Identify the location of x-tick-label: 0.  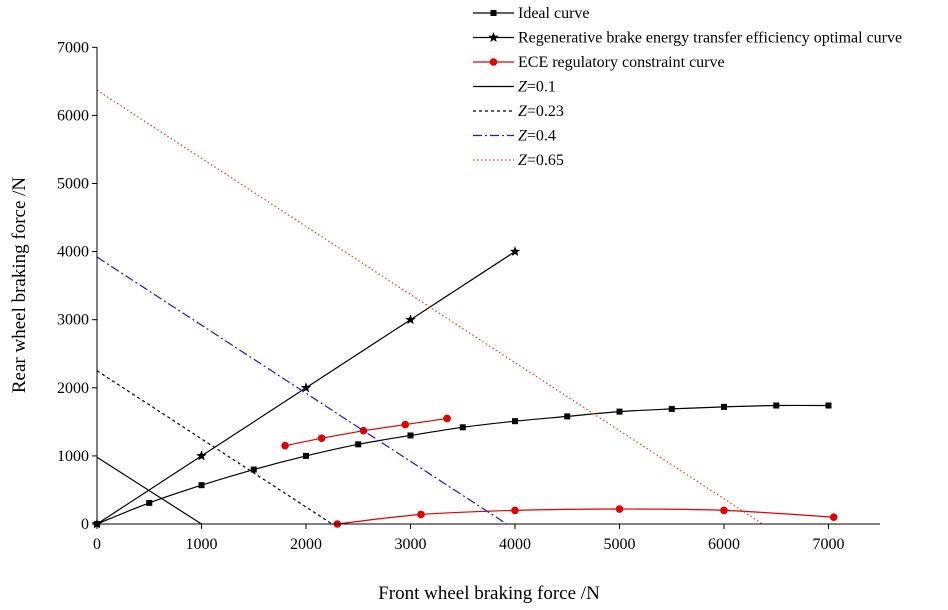
(97, 544).